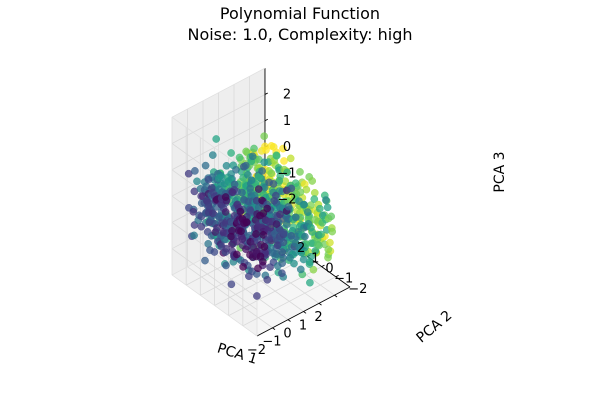  Describe the element at coordinates (300, 13) in the screenshot. I see `chart-title: Polynomial Function` at that location.